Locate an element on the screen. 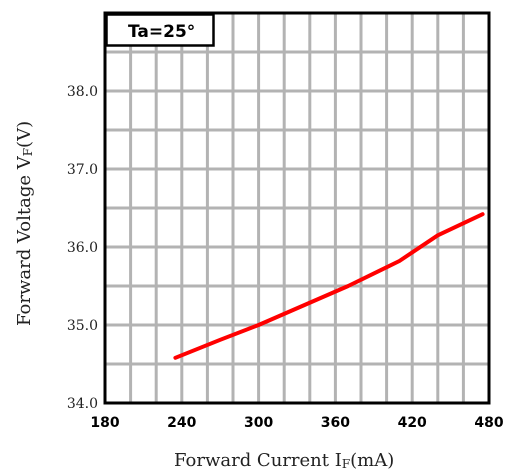 This screenshot has height=473, width=522. x-tick-labels: 180 240 300 360 420 480 is located at coordinates (296, 423).